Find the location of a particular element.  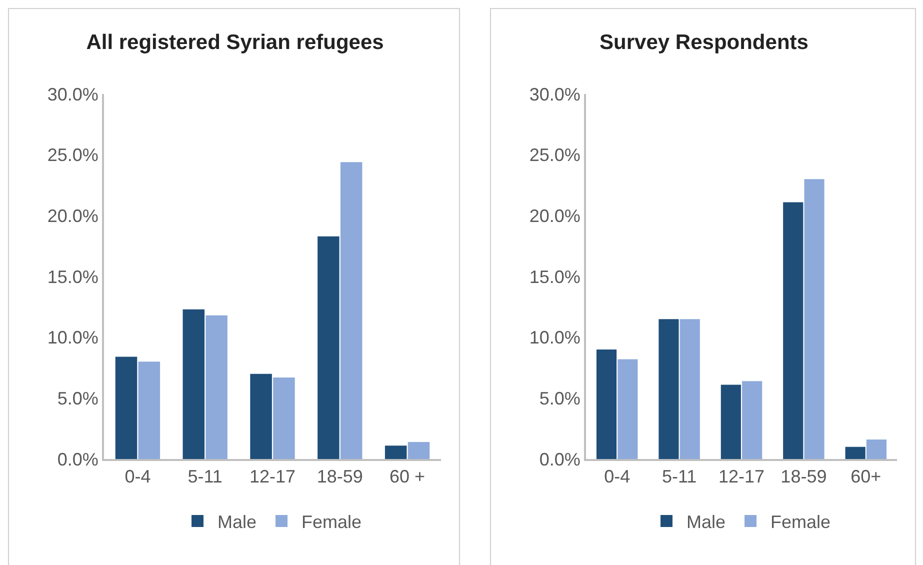

chart-title: Survey Respondents is located at coordinates (704, 42).